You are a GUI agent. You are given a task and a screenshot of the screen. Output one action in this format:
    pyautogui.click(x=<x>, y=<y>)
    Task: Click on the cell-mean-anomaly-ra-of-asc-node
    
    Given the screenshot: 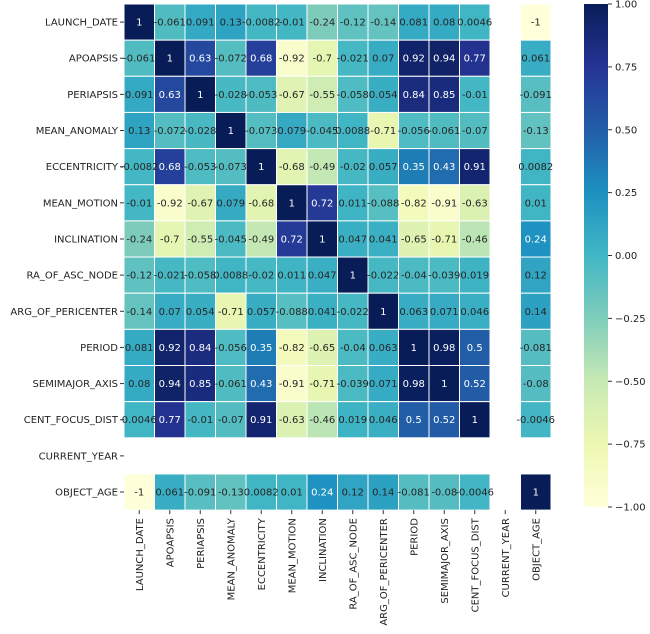 What is the action you would take?
    pyautogui.click(x=353, y=130)
    